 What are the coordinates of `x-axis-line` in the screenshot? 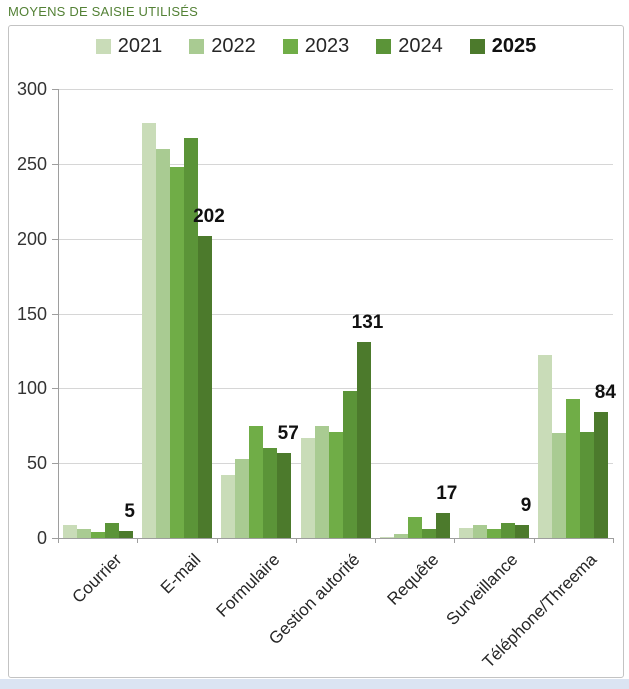 It's located at (332, 538).